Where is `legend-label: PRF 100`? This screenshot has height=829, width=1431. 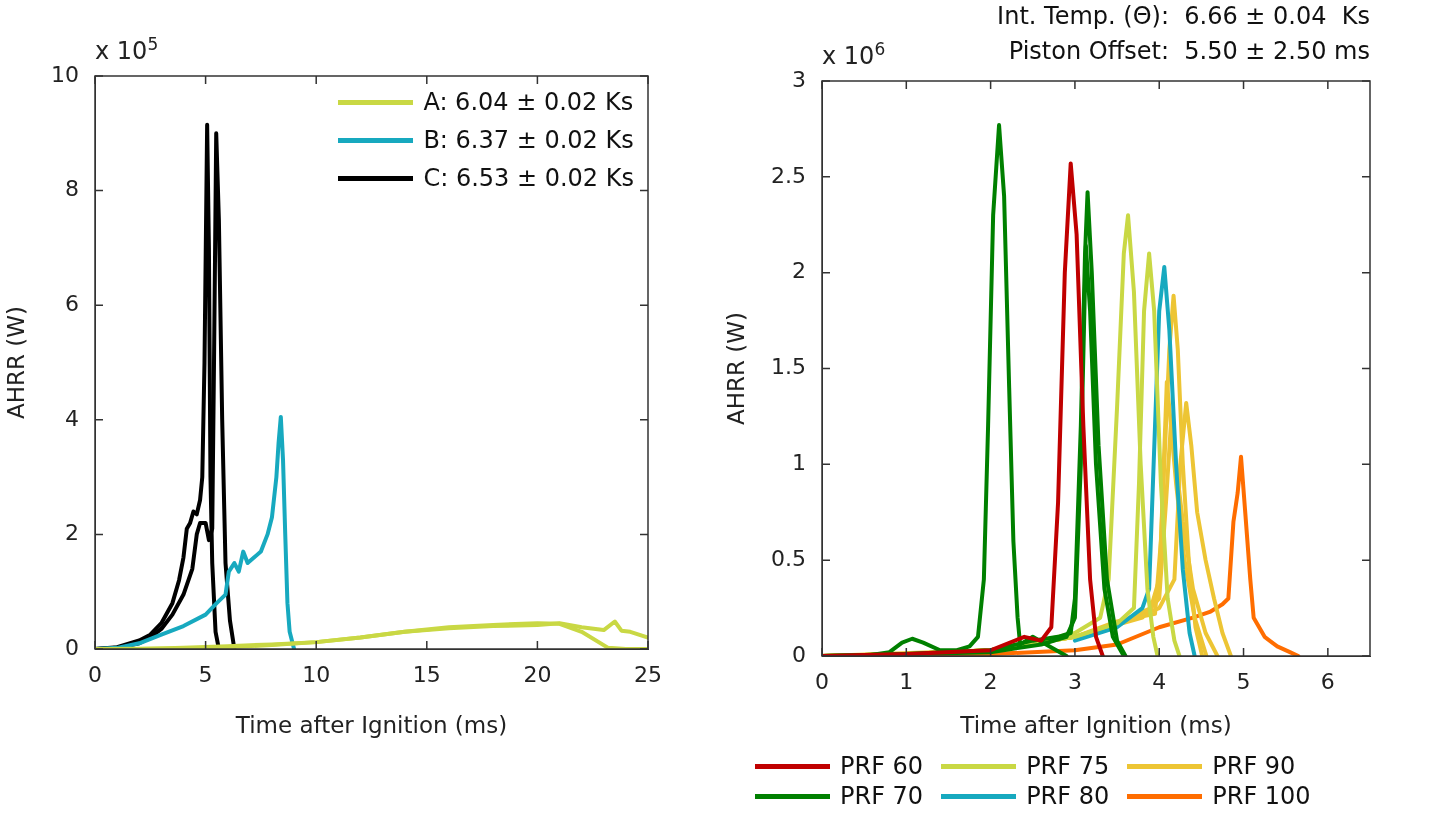
legend-label: PRF 100 is located at coordinates (1261, 796).